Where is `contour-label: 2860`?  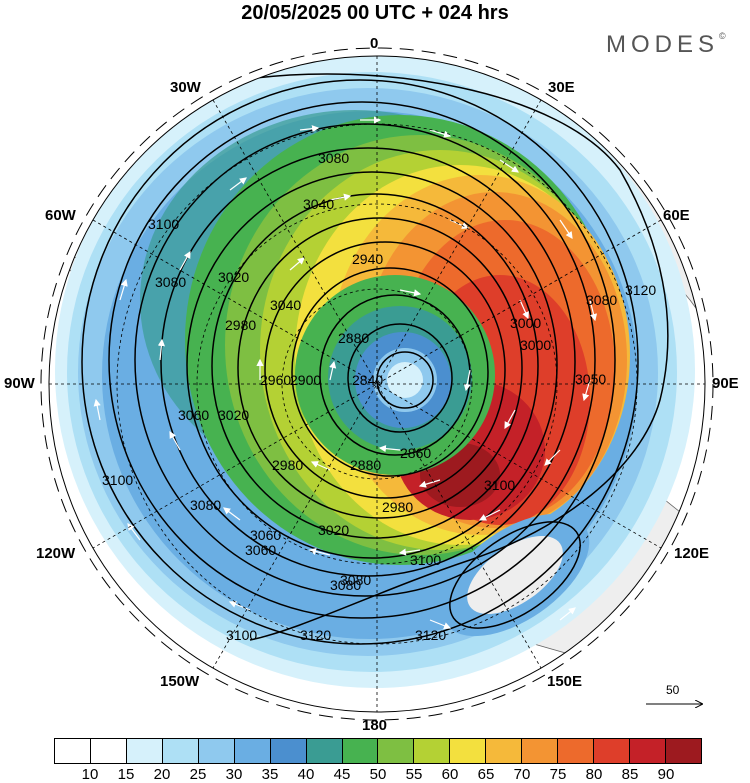
contour-label: 2860 is located at coordinates (415, 453).